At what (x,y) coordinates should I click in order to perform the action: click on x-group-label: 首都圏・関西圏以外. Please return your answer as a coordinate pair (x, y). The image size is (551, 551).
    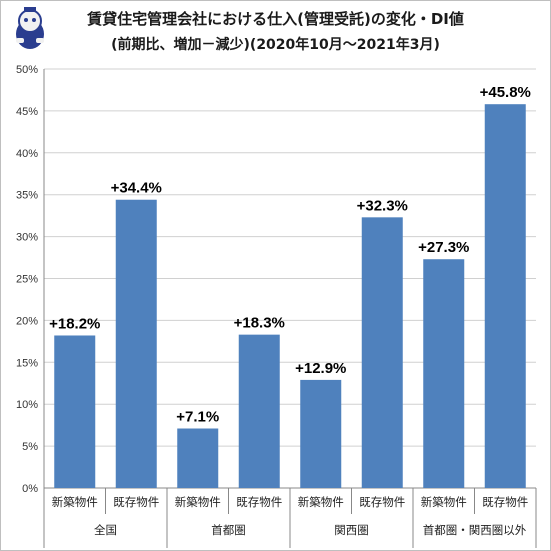
    Looking at the image, I should click on (475, 530).